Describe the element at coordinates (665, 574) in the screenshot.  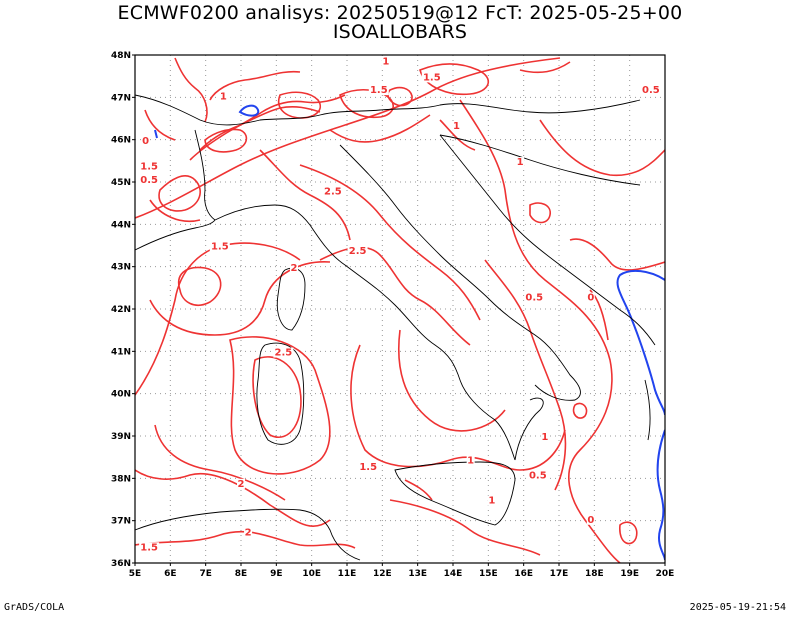
I see `lon-tick-label: 20E` at that location.